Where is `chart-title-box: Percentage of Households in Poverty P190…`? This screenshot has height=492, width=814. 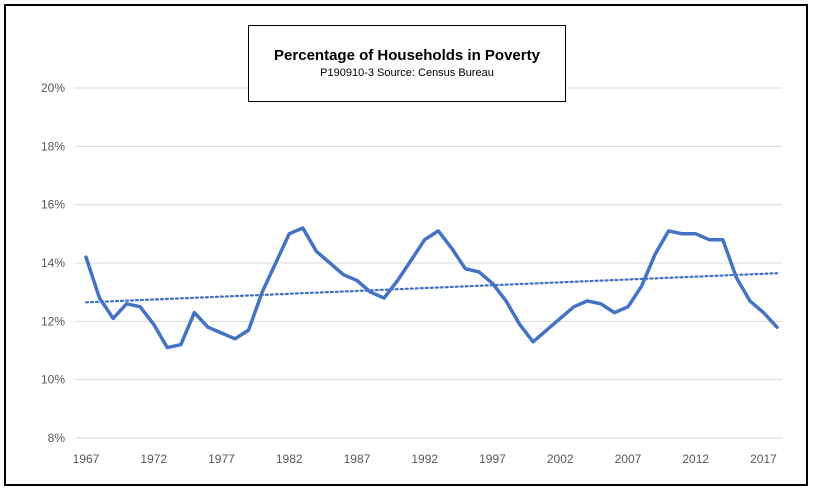 chart-title-box: Percentage of Households in Poverty P190… is located at coordinates (407, 63).